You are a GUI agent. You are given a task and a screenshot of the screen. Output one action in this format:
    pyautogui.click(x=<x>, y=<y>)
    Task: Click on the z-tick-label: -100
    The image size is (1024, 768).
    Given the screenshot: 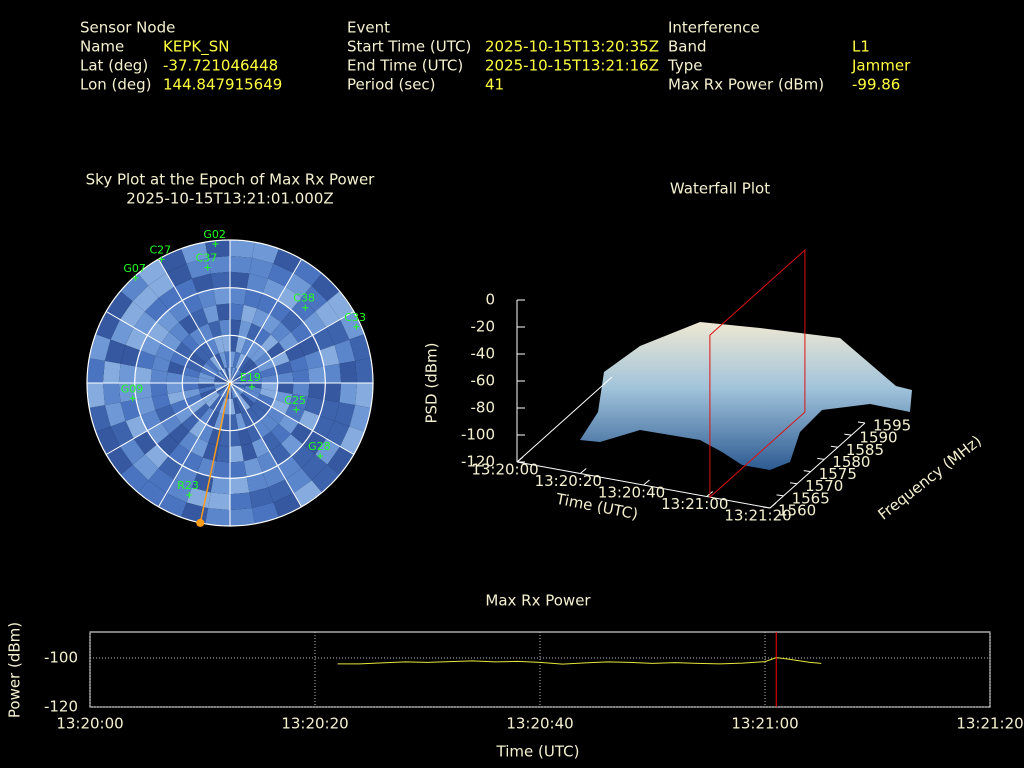 What is the action you would take?
    pyautogui.click(x=478, y=435)
    